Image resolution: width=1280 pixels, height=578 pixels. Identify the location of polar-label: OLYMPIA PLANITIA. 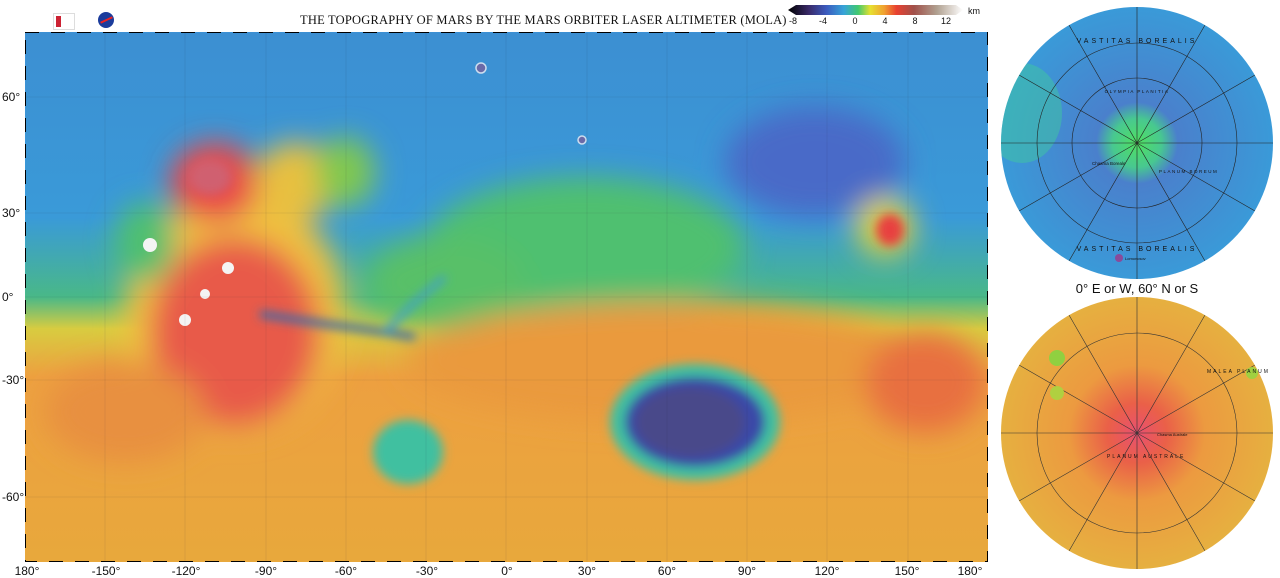
(1137, 91).